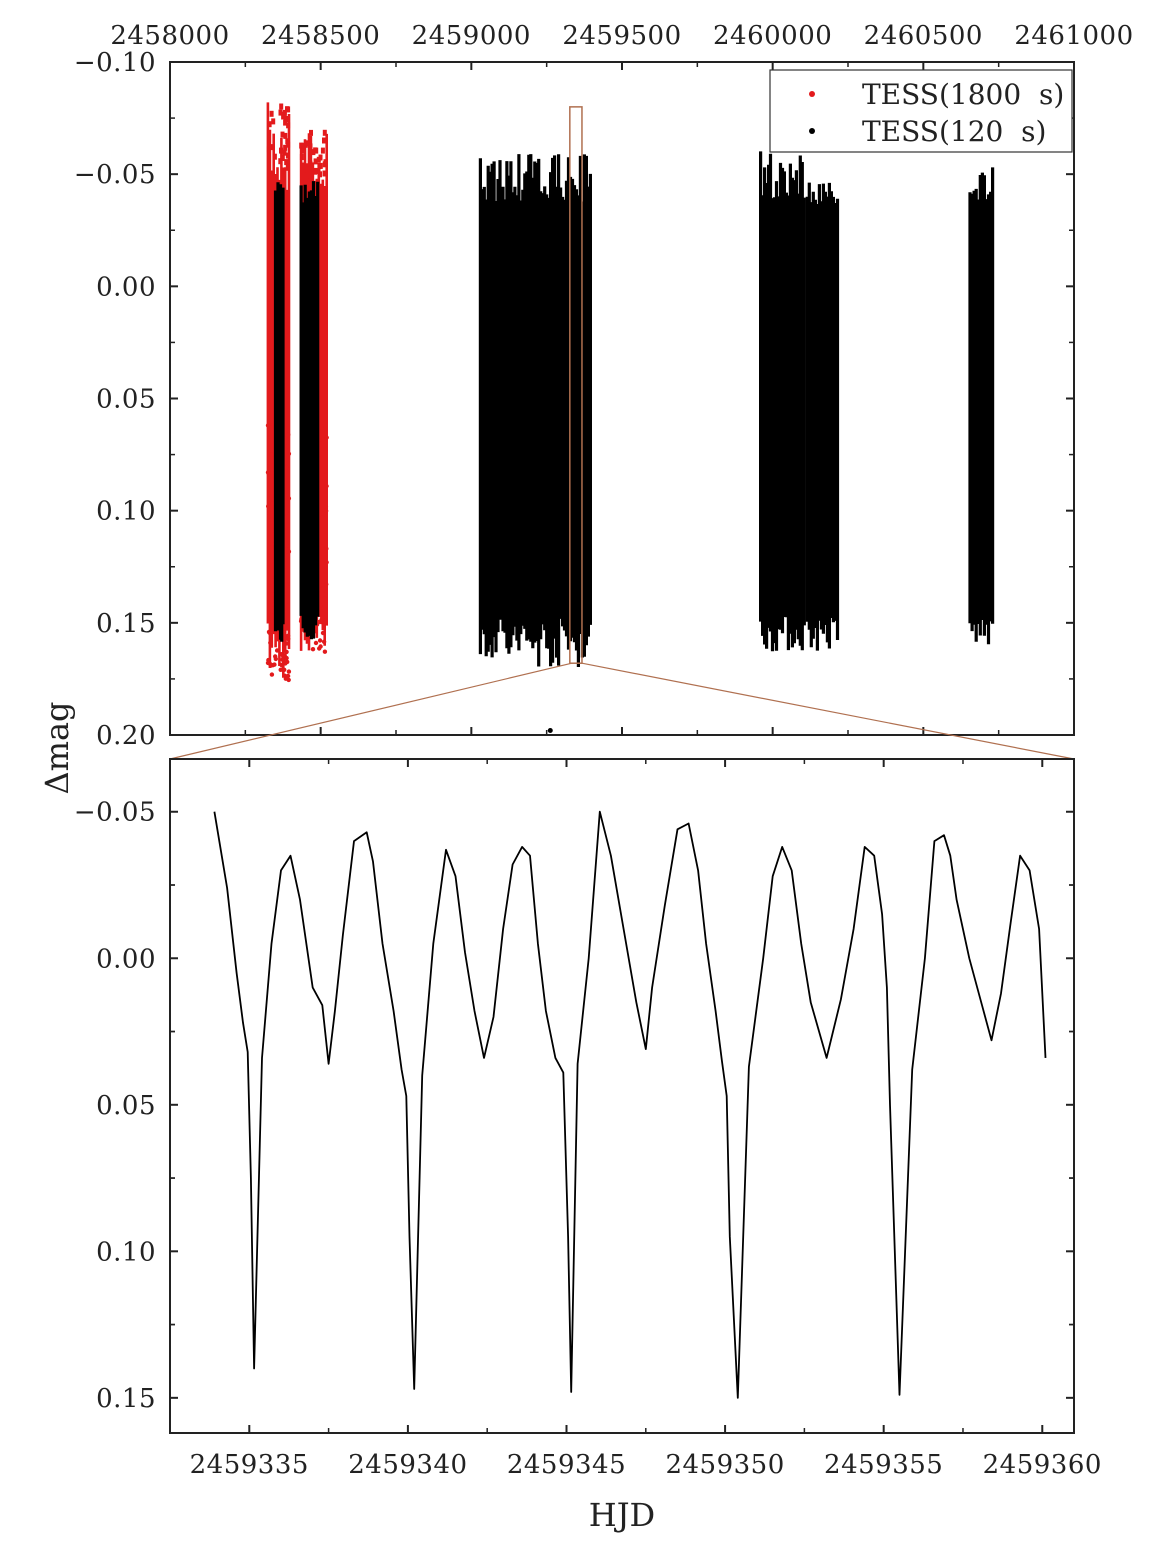  What do you see at coordinates (923, 36) in the screenshot?
I see `top-x-tick-label: 2460500` at bounding box center [923, 36].